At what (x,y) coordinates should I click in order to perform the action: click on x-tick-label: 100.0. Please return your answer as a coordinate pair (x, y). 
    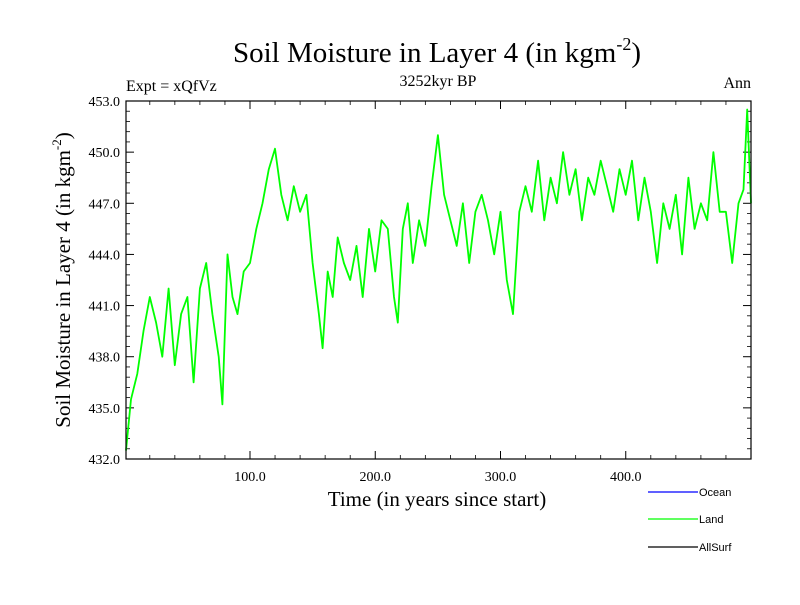
    Looking at the image, I should click on (250, 477).